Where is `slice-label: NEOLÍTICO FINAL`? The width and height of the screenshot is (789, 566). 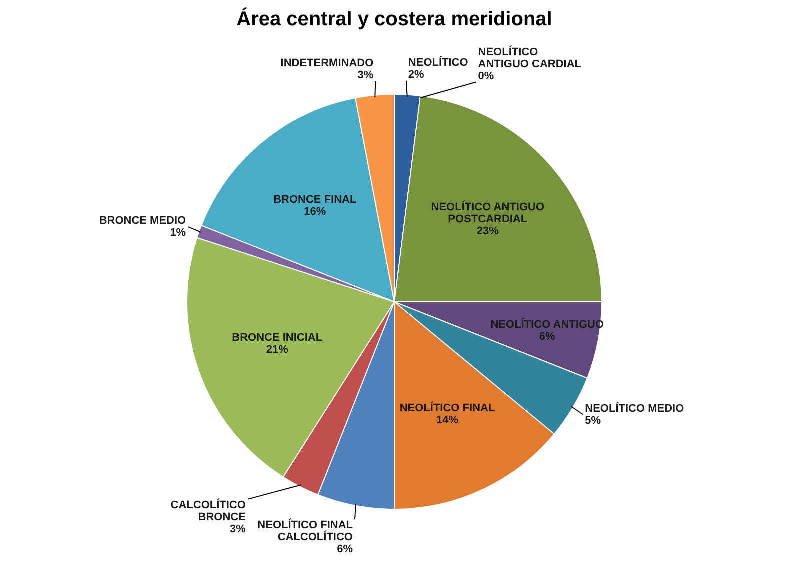 slice-label: NEOLÍTICO FINAL is located at coordinates (448, 408).